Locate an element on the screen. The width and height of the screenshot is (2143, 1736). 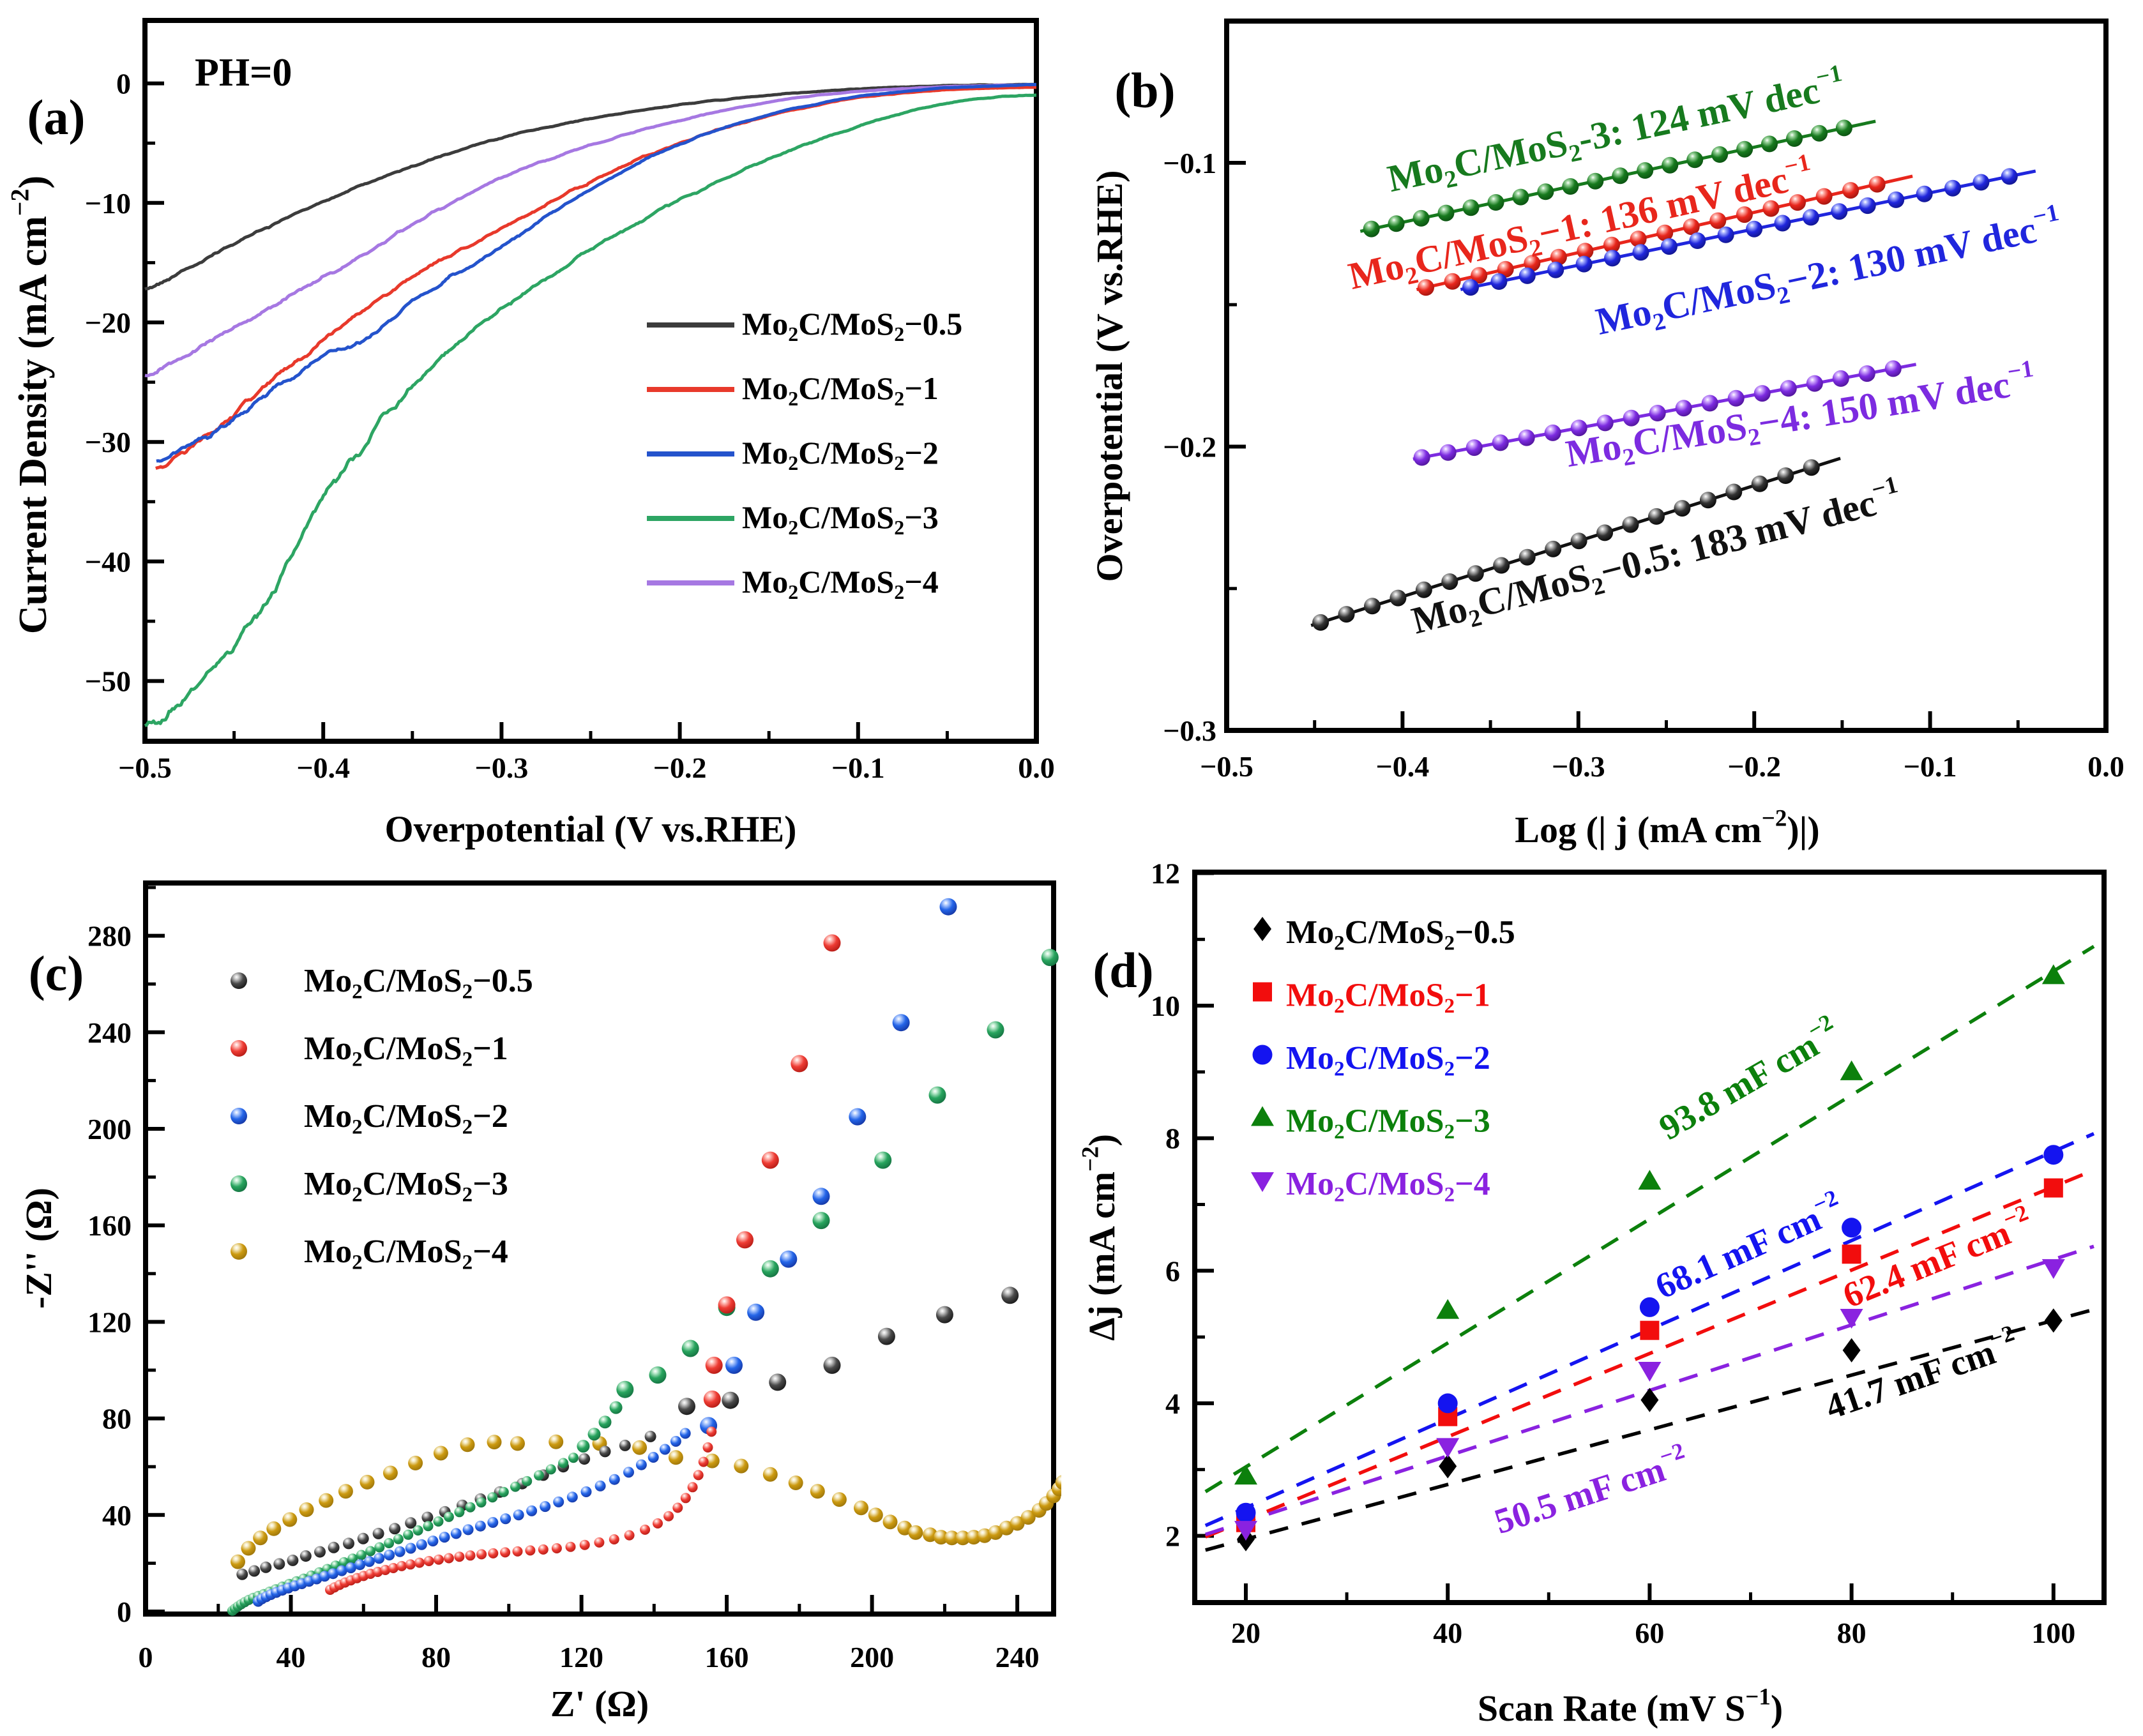
svg-text: Δj (mA cm−2) is located at coordinates (1100, 1237).